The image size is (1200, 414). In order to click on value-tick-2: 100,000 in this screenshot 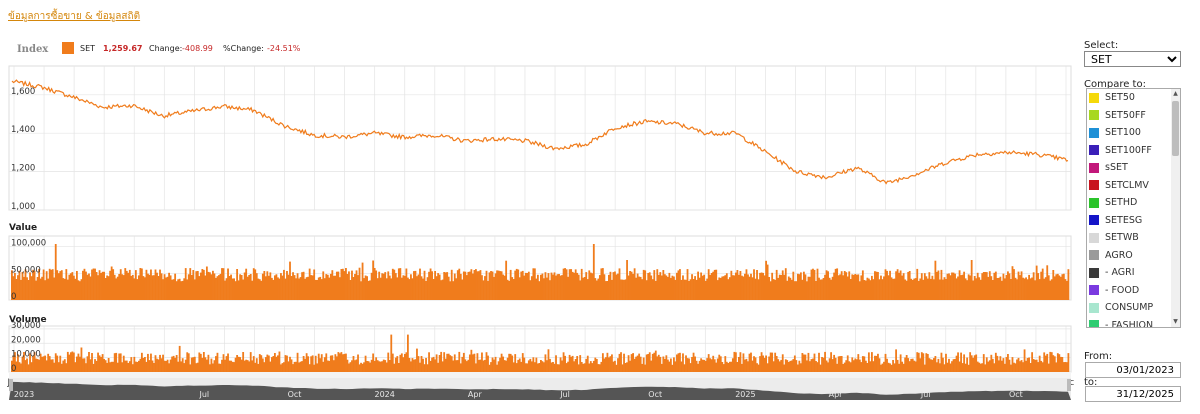, I will do `click(28, 244)`.